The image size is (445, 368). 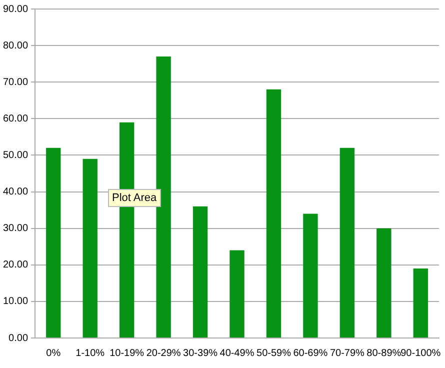 I want to click on y-tick-label: 10.00, so click(x=15, y=302).